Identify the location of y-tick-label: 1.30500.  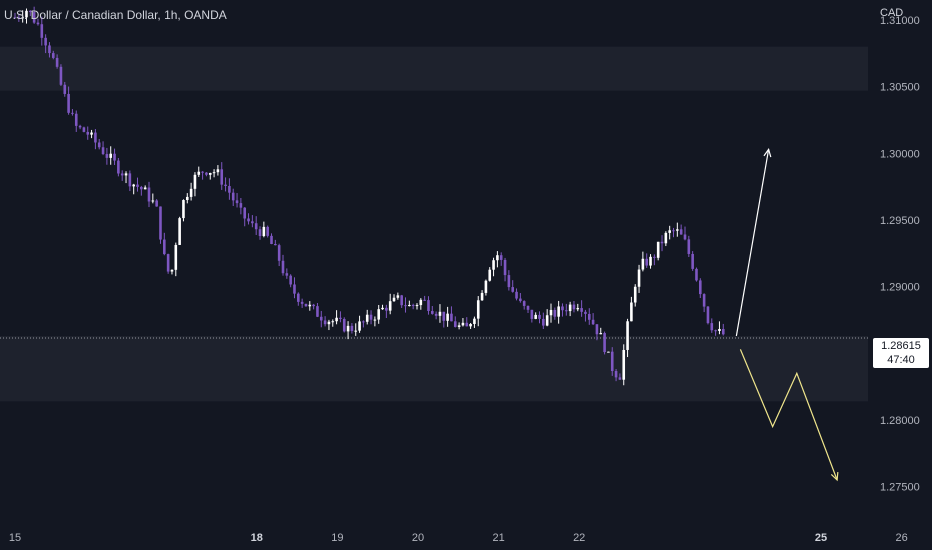
(900, 88).